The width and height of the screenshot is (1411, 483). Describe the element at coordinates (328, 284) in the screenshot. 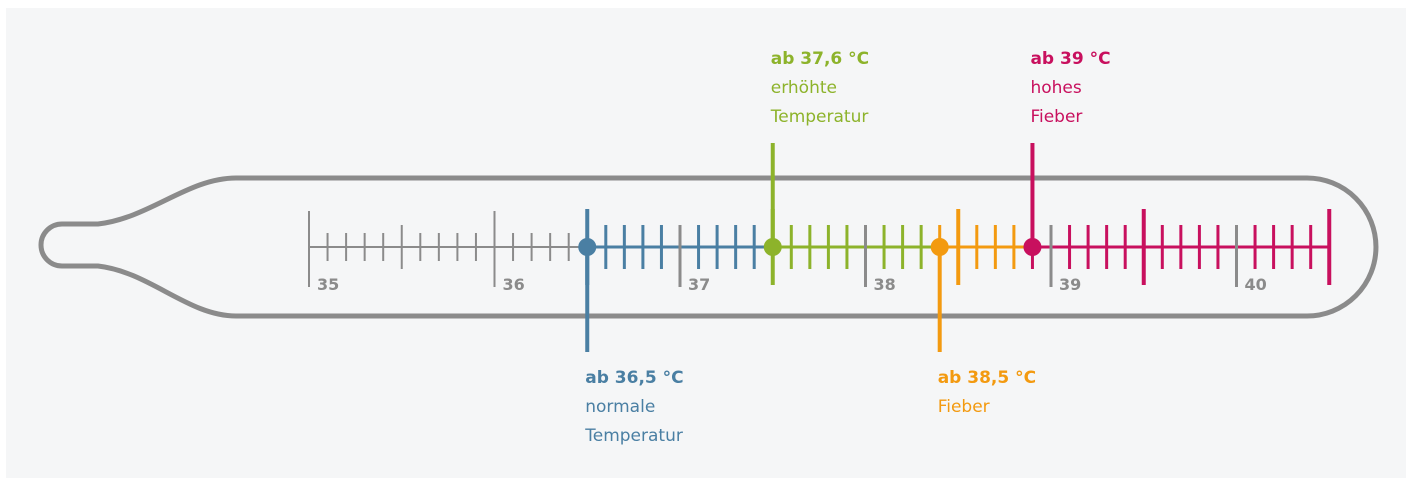

I see `tick-label: 35` at that location.